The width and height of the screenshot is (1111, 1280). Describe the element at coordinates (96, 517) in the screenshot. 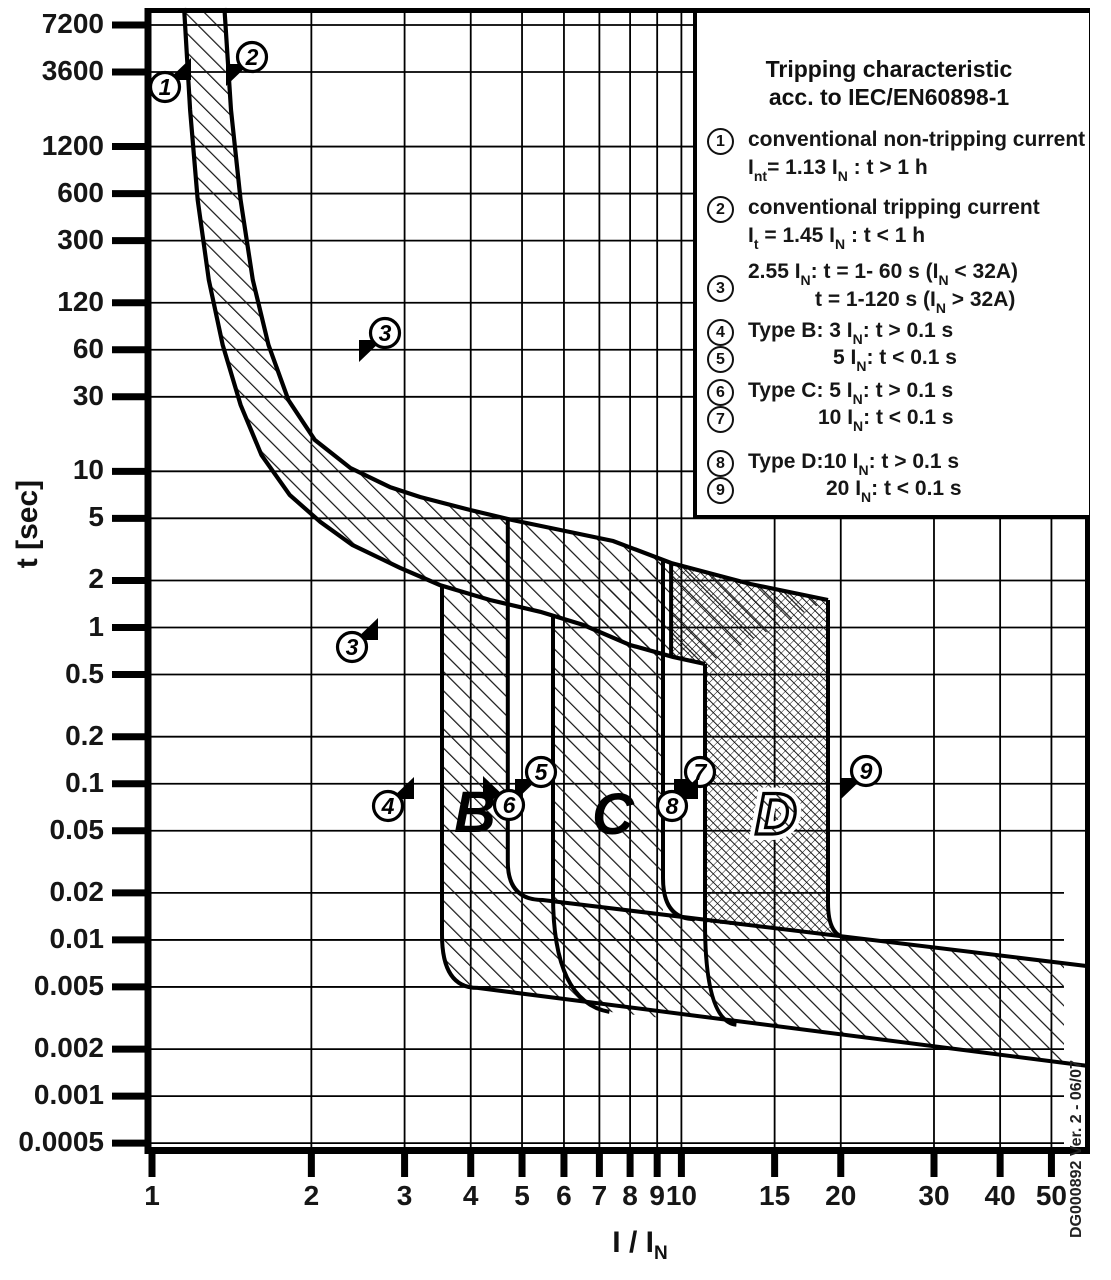

I see `y-tick-label: 5` at that location.